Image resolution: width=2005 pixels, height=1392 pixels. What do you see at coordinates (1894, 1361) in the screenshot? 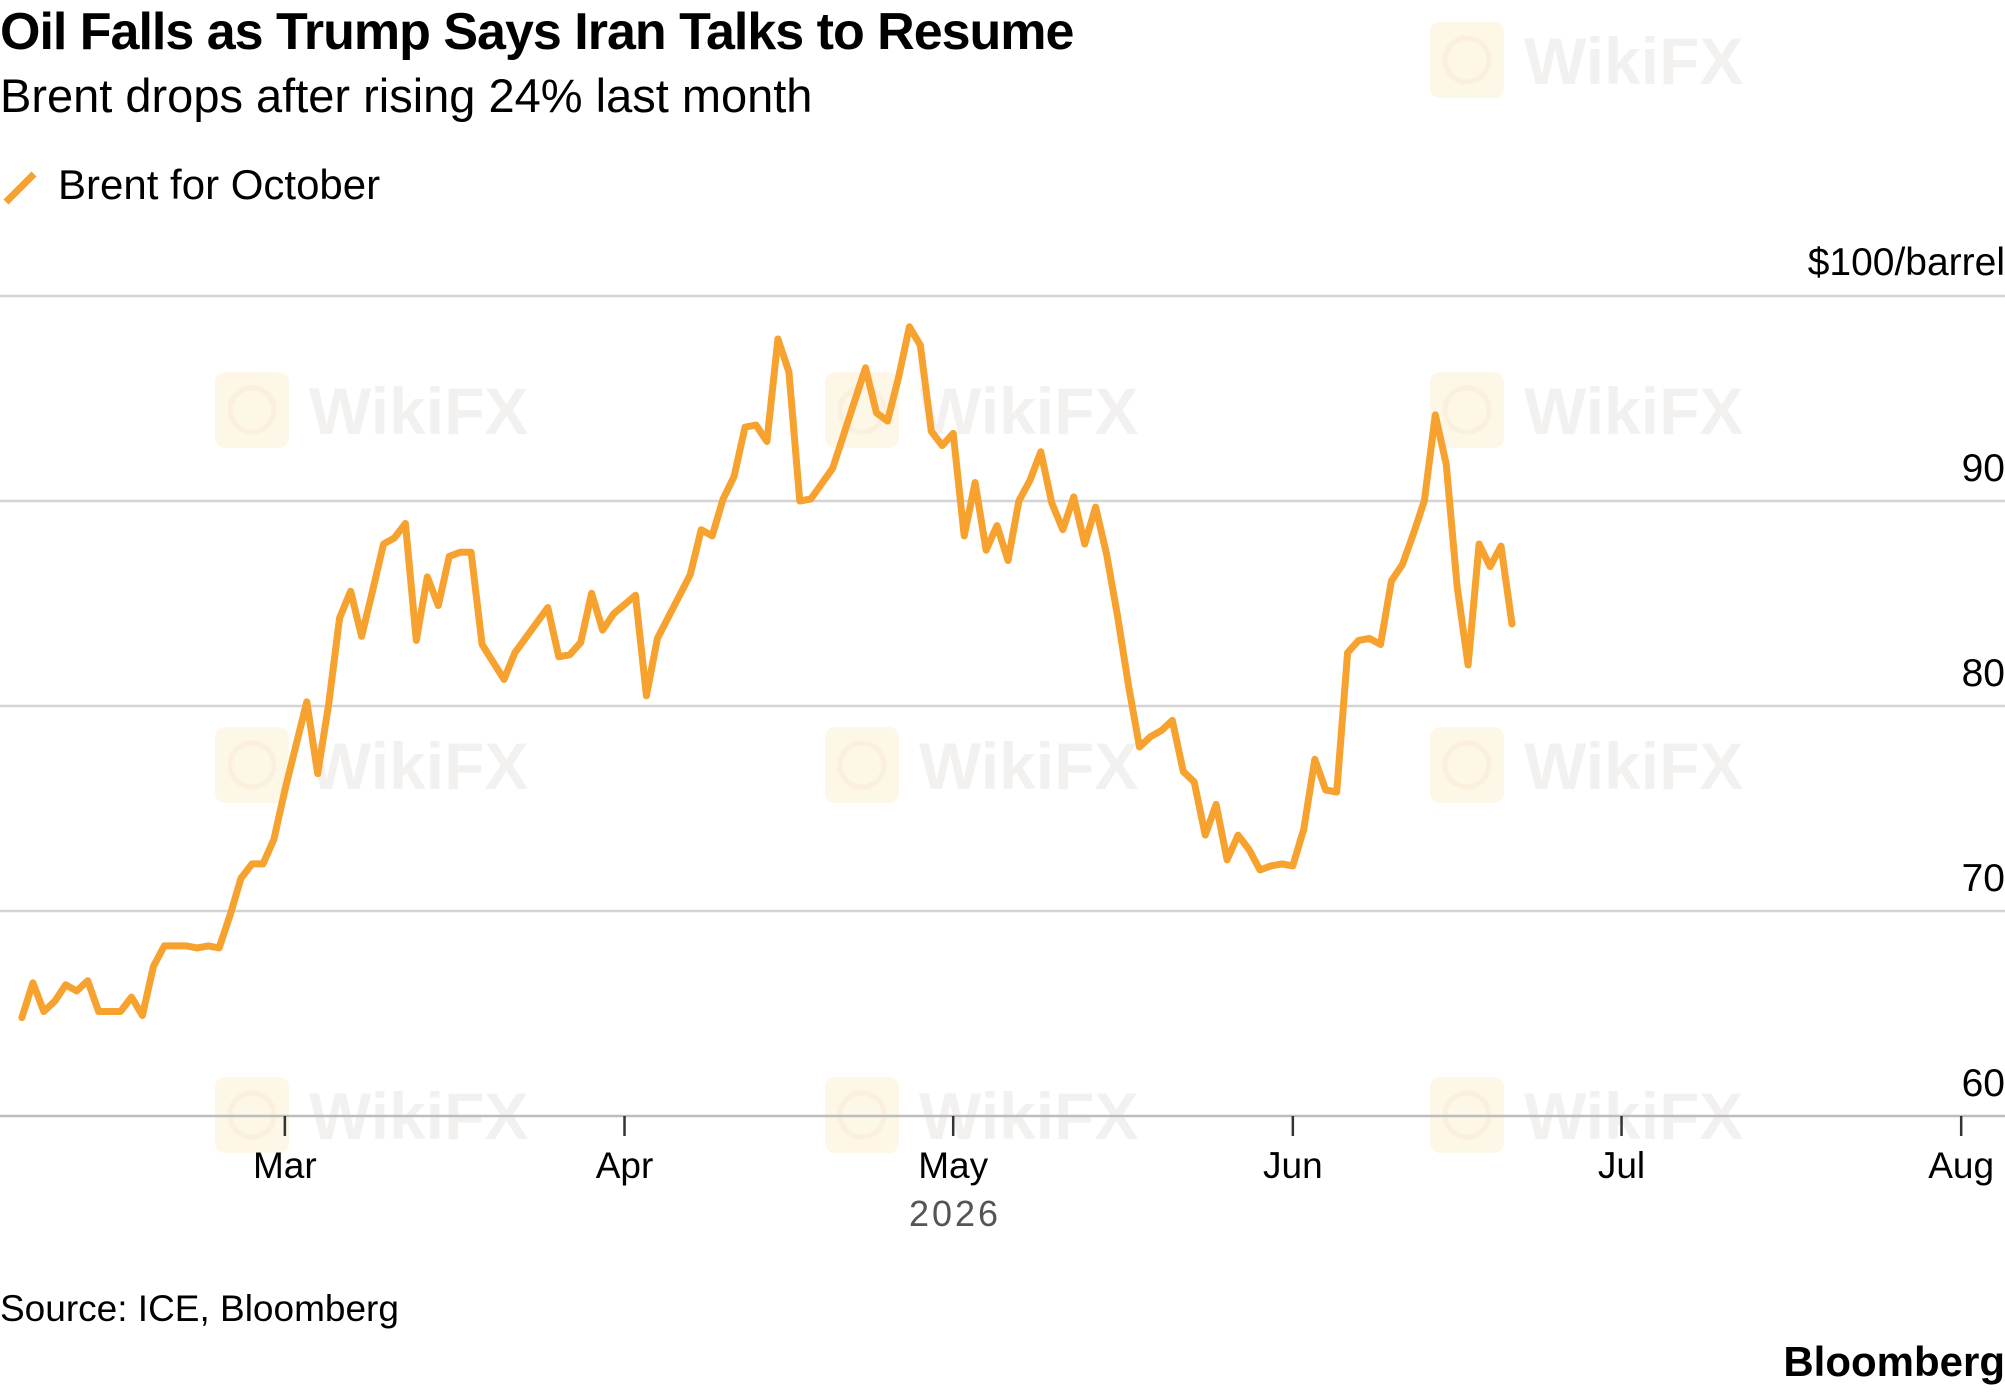
I see `brand-logo: Bloomberg` at bounding box center [1894, 1361].